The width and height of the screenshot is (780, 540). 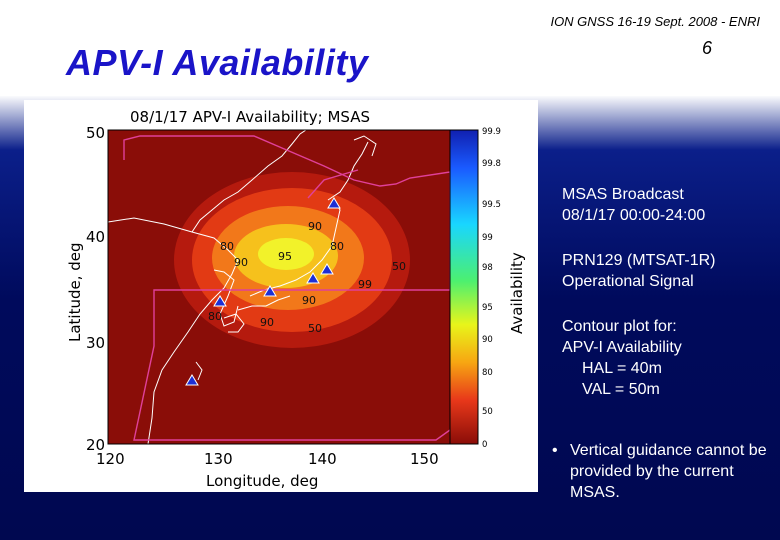 What do you see at coordinates (633, 205) in the screenshot?
I see `msas-broadcast-text: MSAS Broadcast 08/1/17 00:00-24:00` at bounding box center [633, 205].